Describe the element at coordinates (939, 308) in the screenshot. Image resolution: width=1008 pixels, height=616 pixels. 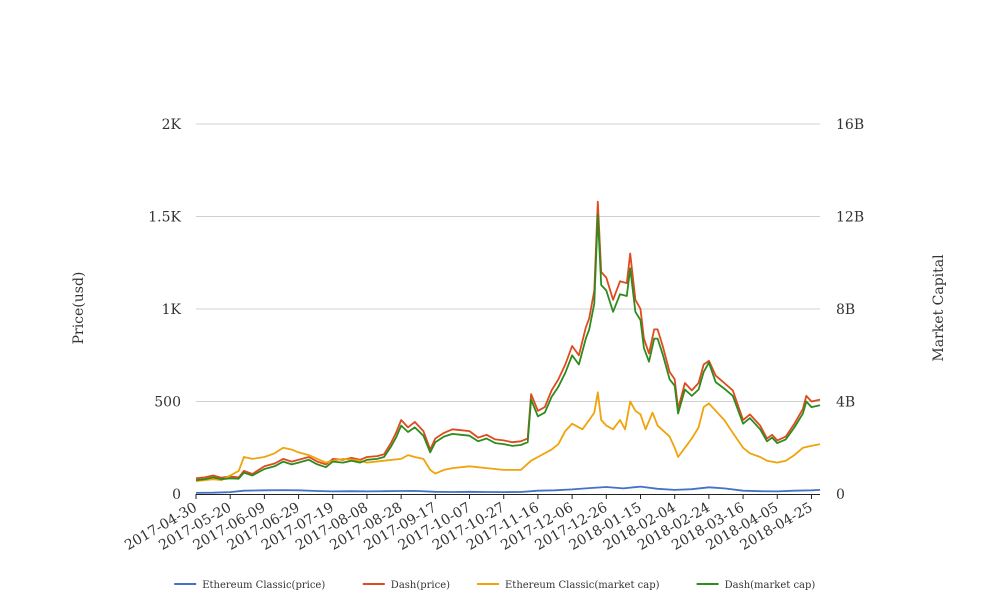
I see `y-axis-title-right: Market Capital` at that location.